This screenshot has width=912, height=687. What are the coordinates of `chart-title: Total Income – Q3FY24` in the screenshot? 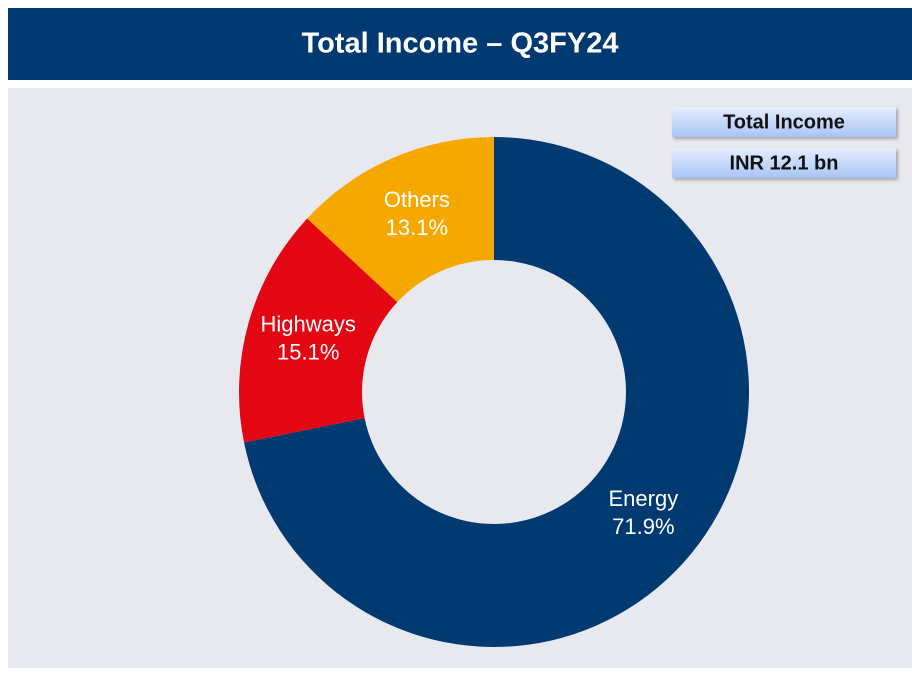 It's located at (460, 44).